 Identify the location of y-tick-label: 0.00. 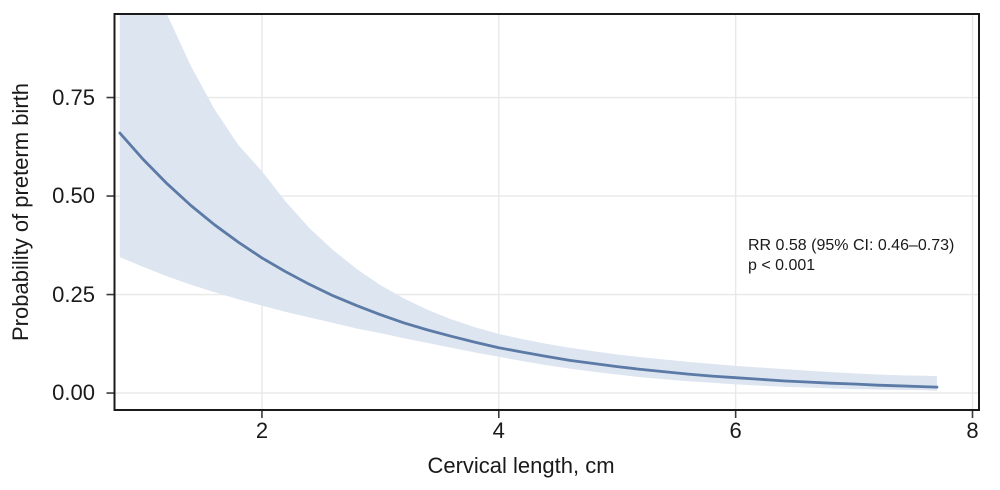
(73, 393).